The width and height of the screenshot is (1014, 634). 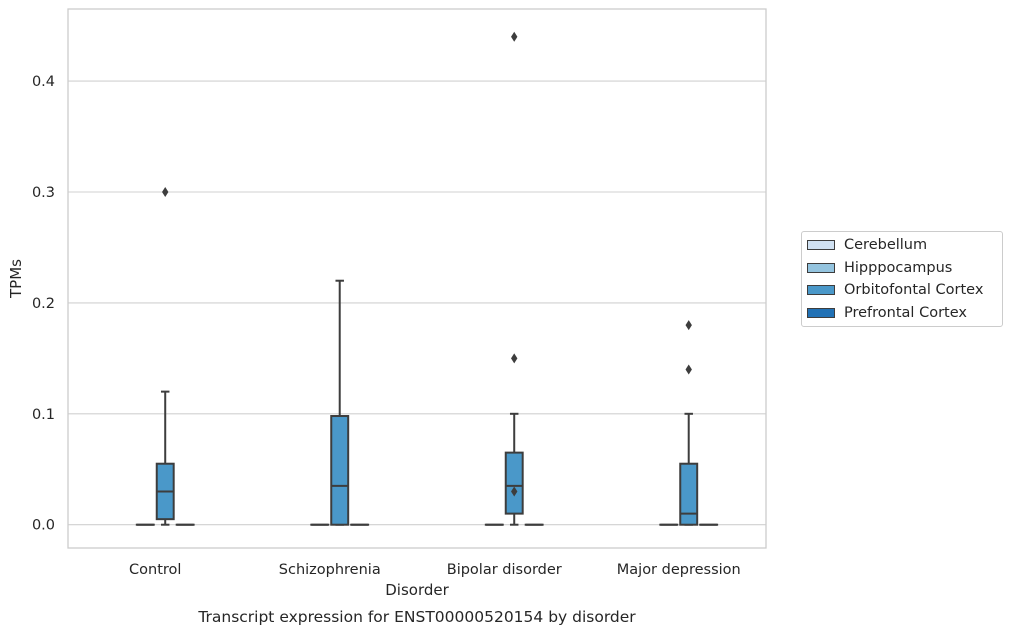 I want to click on legend-label: Hipppocampus, so click(x=898, y=267).